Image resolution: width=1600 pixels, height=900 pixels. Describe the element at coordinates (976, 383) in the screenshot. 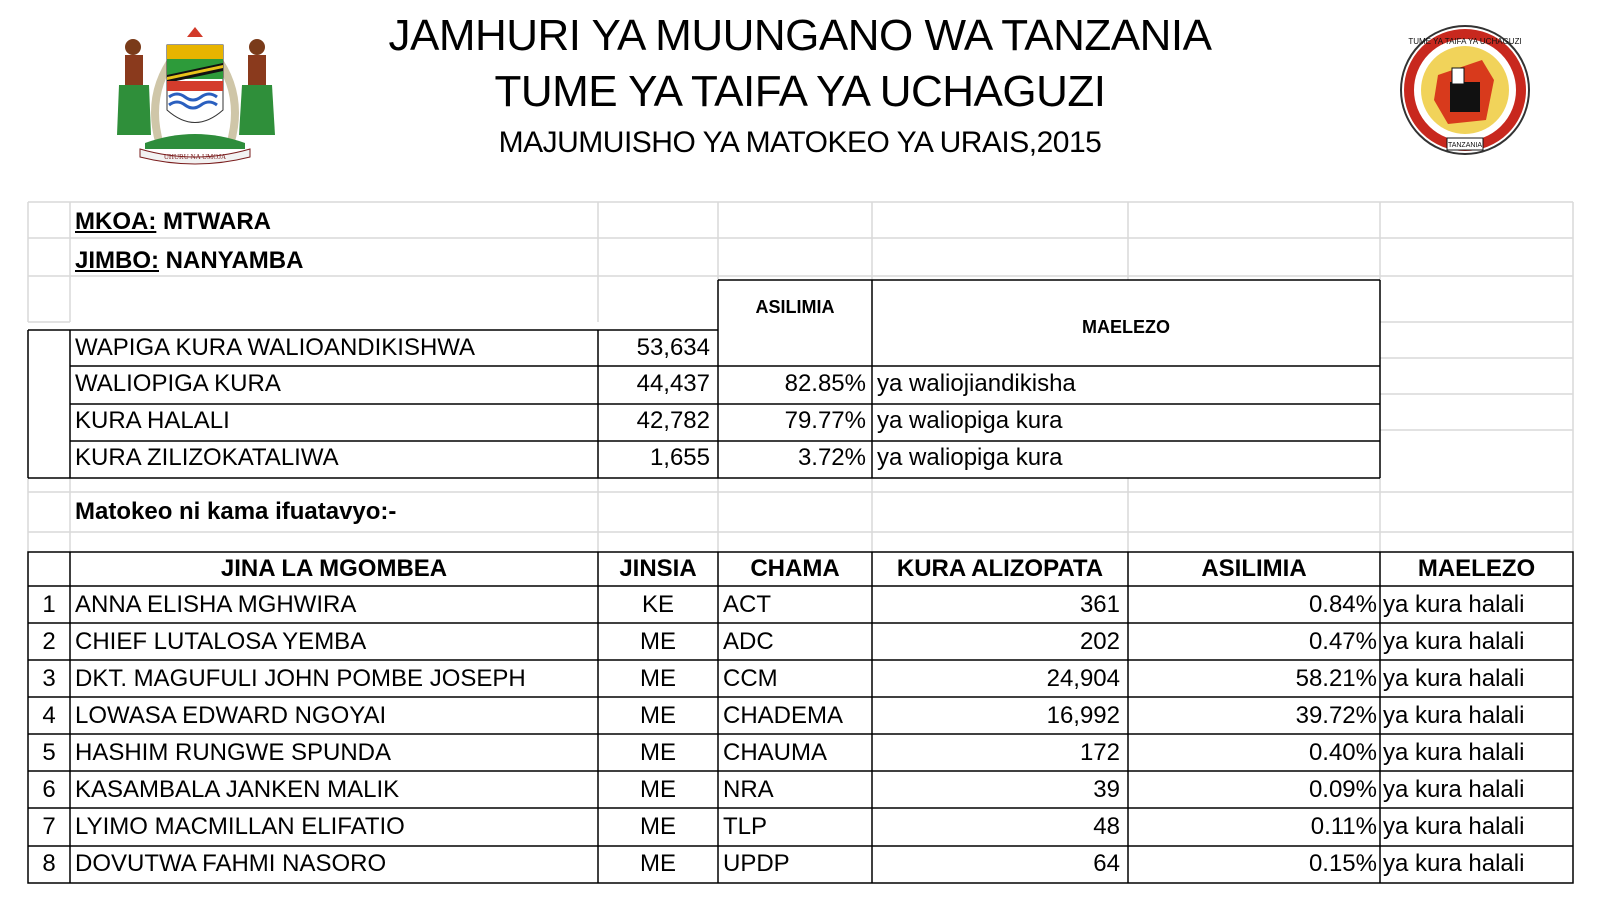

I see `summary-note: ya waliojiandikisha` at that location.